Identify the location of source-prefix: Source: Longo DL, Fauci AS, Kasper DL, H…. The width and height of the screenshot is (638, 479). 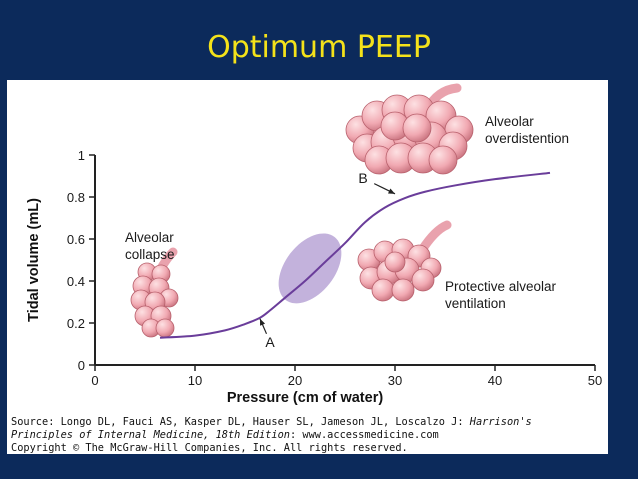
(240, 422).